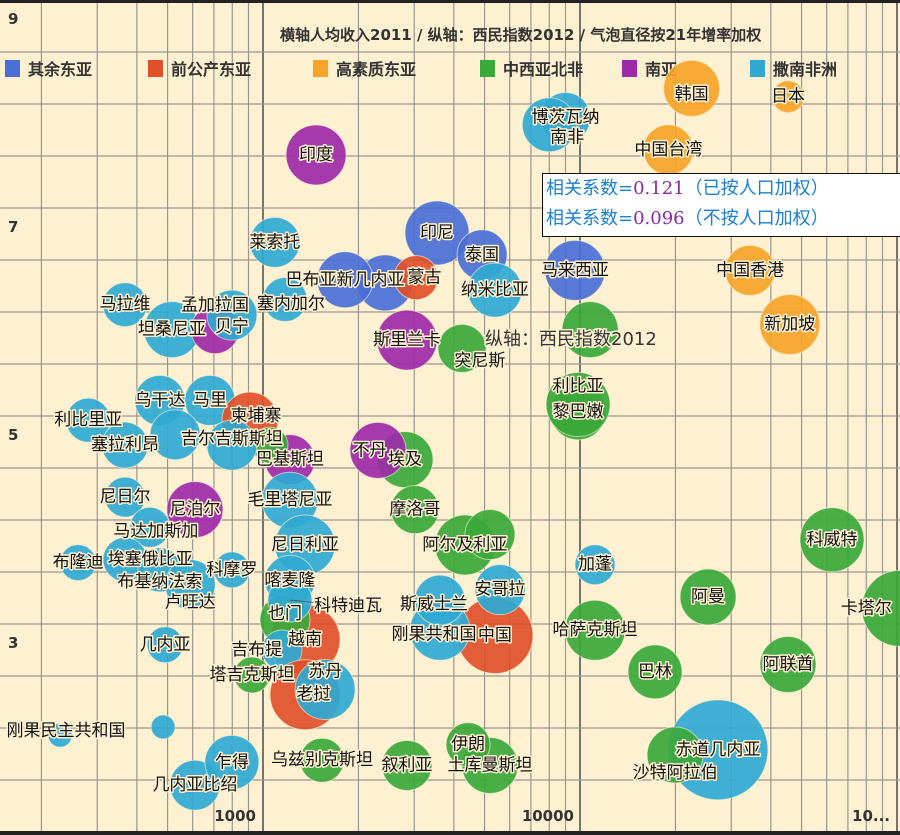 The height and width of the screenshot is (835, 900). What do you see at coordinates (659, 188) in the screenshot?
I see `corr-value: 0.121` at bounding box center [659, 188].